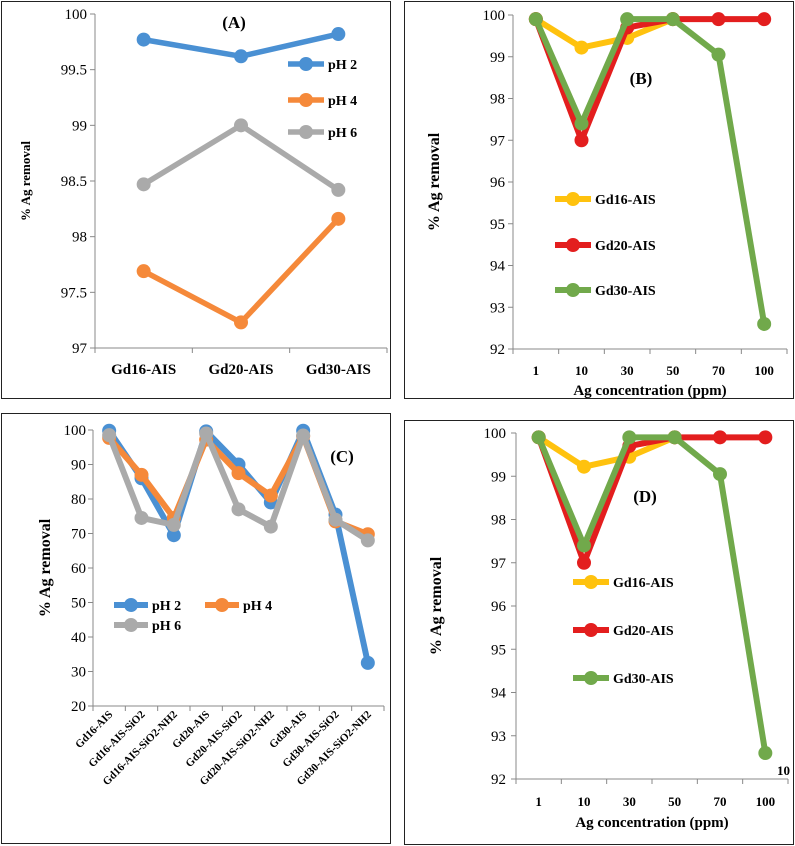 This screenshot has width=795, height=846. I want to click on legend-label: Gd16-AIS, so click(643, 583).